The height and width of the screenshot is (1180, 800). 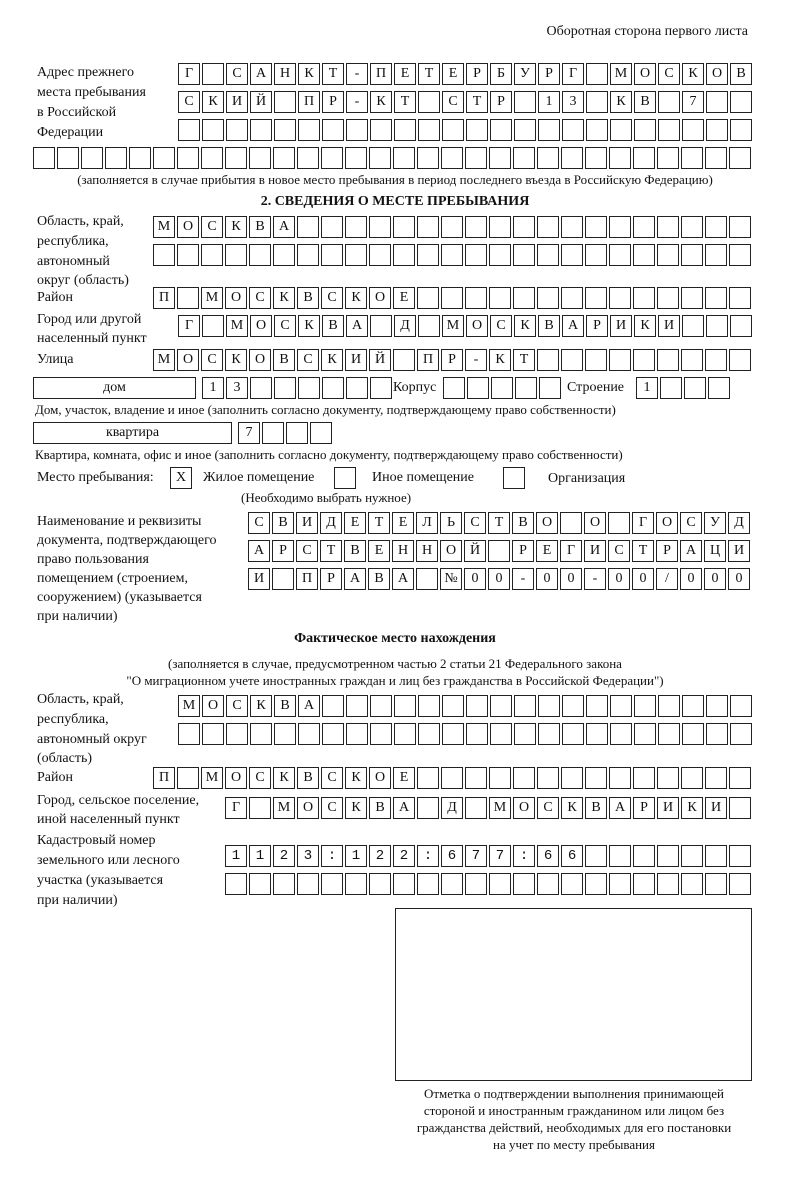 What do you see at coordinates (502, 388) in the screenshot?
I see `korpus-row` at bounding box center [502, 388].